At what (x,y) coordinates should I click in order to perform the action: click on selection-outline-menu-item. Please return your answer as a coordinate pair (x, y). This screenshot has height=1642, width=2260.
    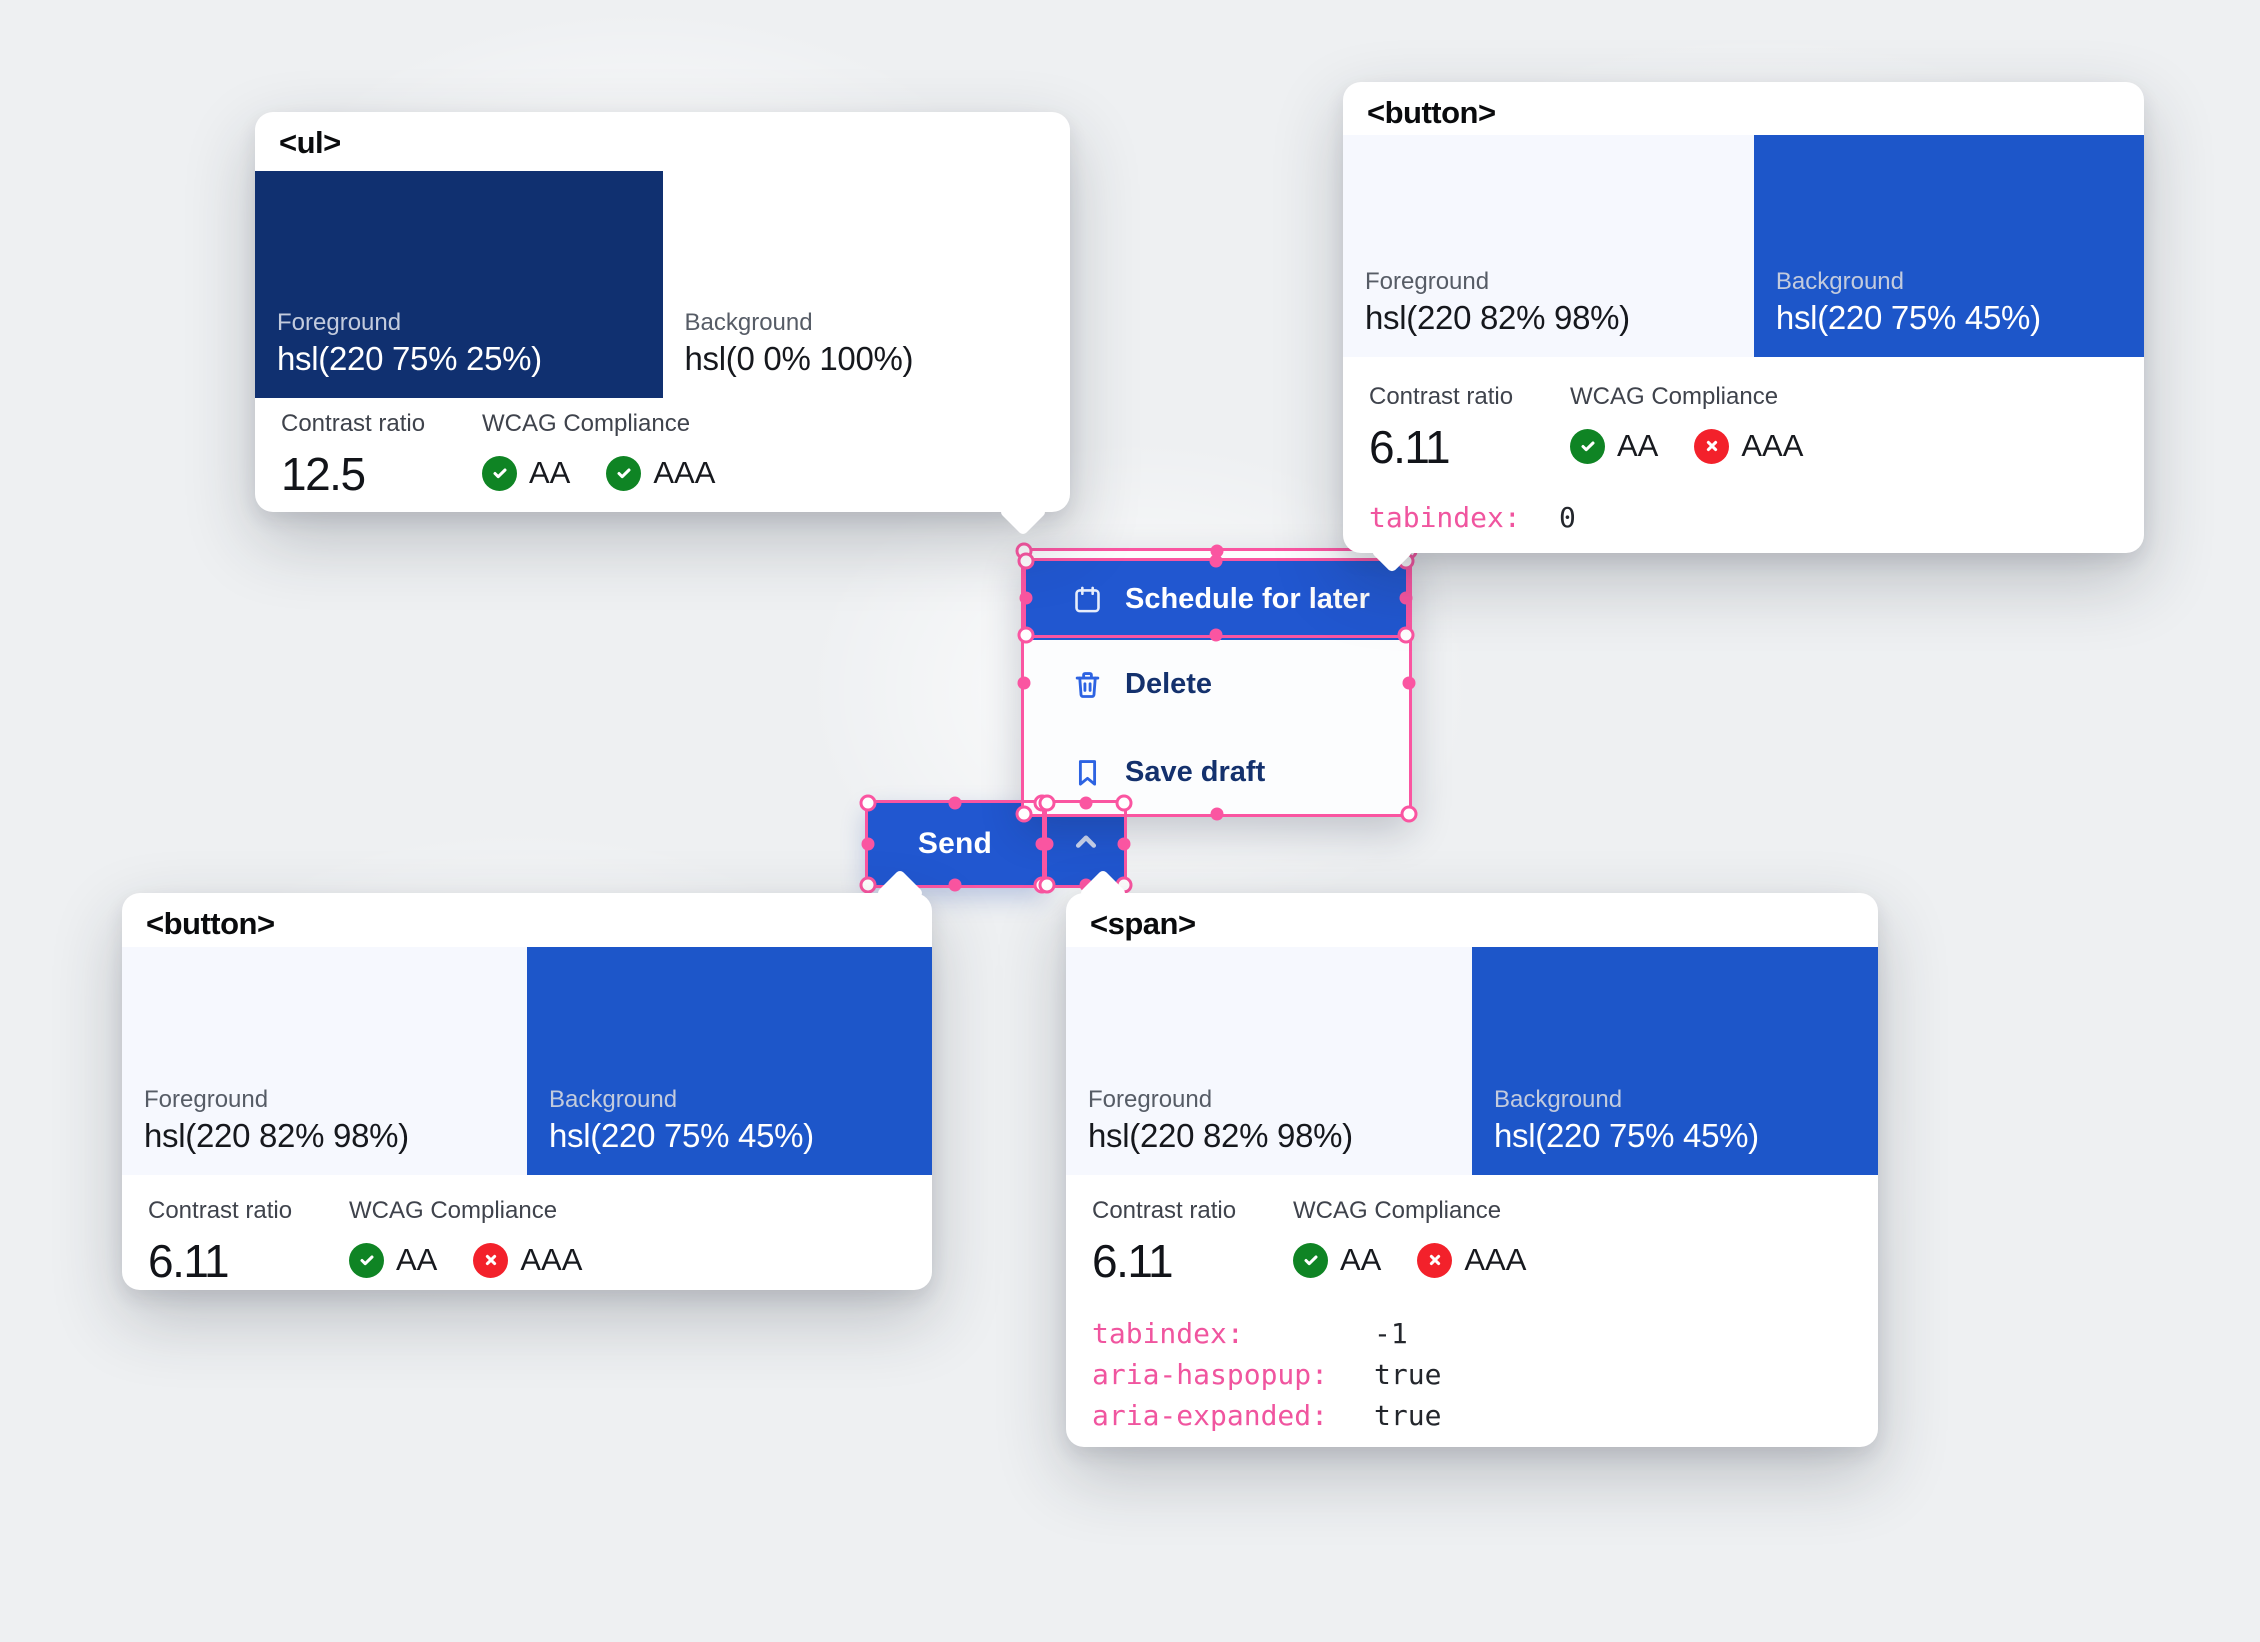
    Looking at the image, I should click on (1216, 598).